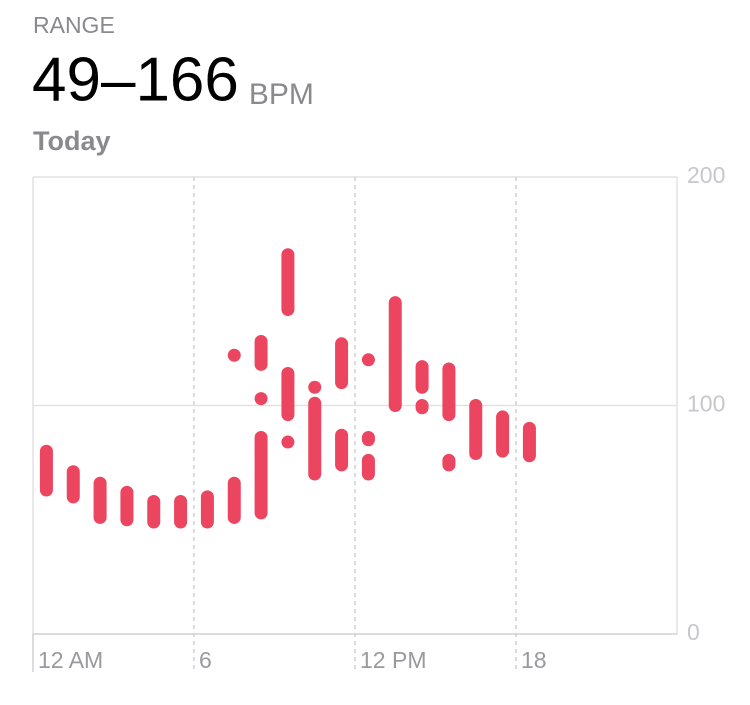 The height and width of the screenshot is (705, 750). I want to click on period-label: Today, so click(72, 141).